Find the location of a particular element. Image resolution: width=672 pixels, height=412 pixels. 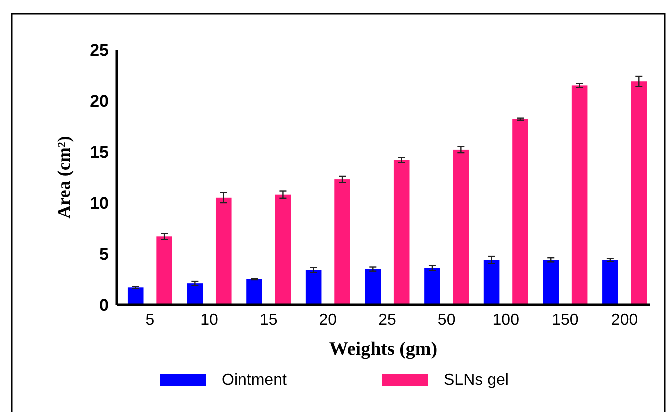

x-tick-label: 10 is located at coordinates (209, 320).